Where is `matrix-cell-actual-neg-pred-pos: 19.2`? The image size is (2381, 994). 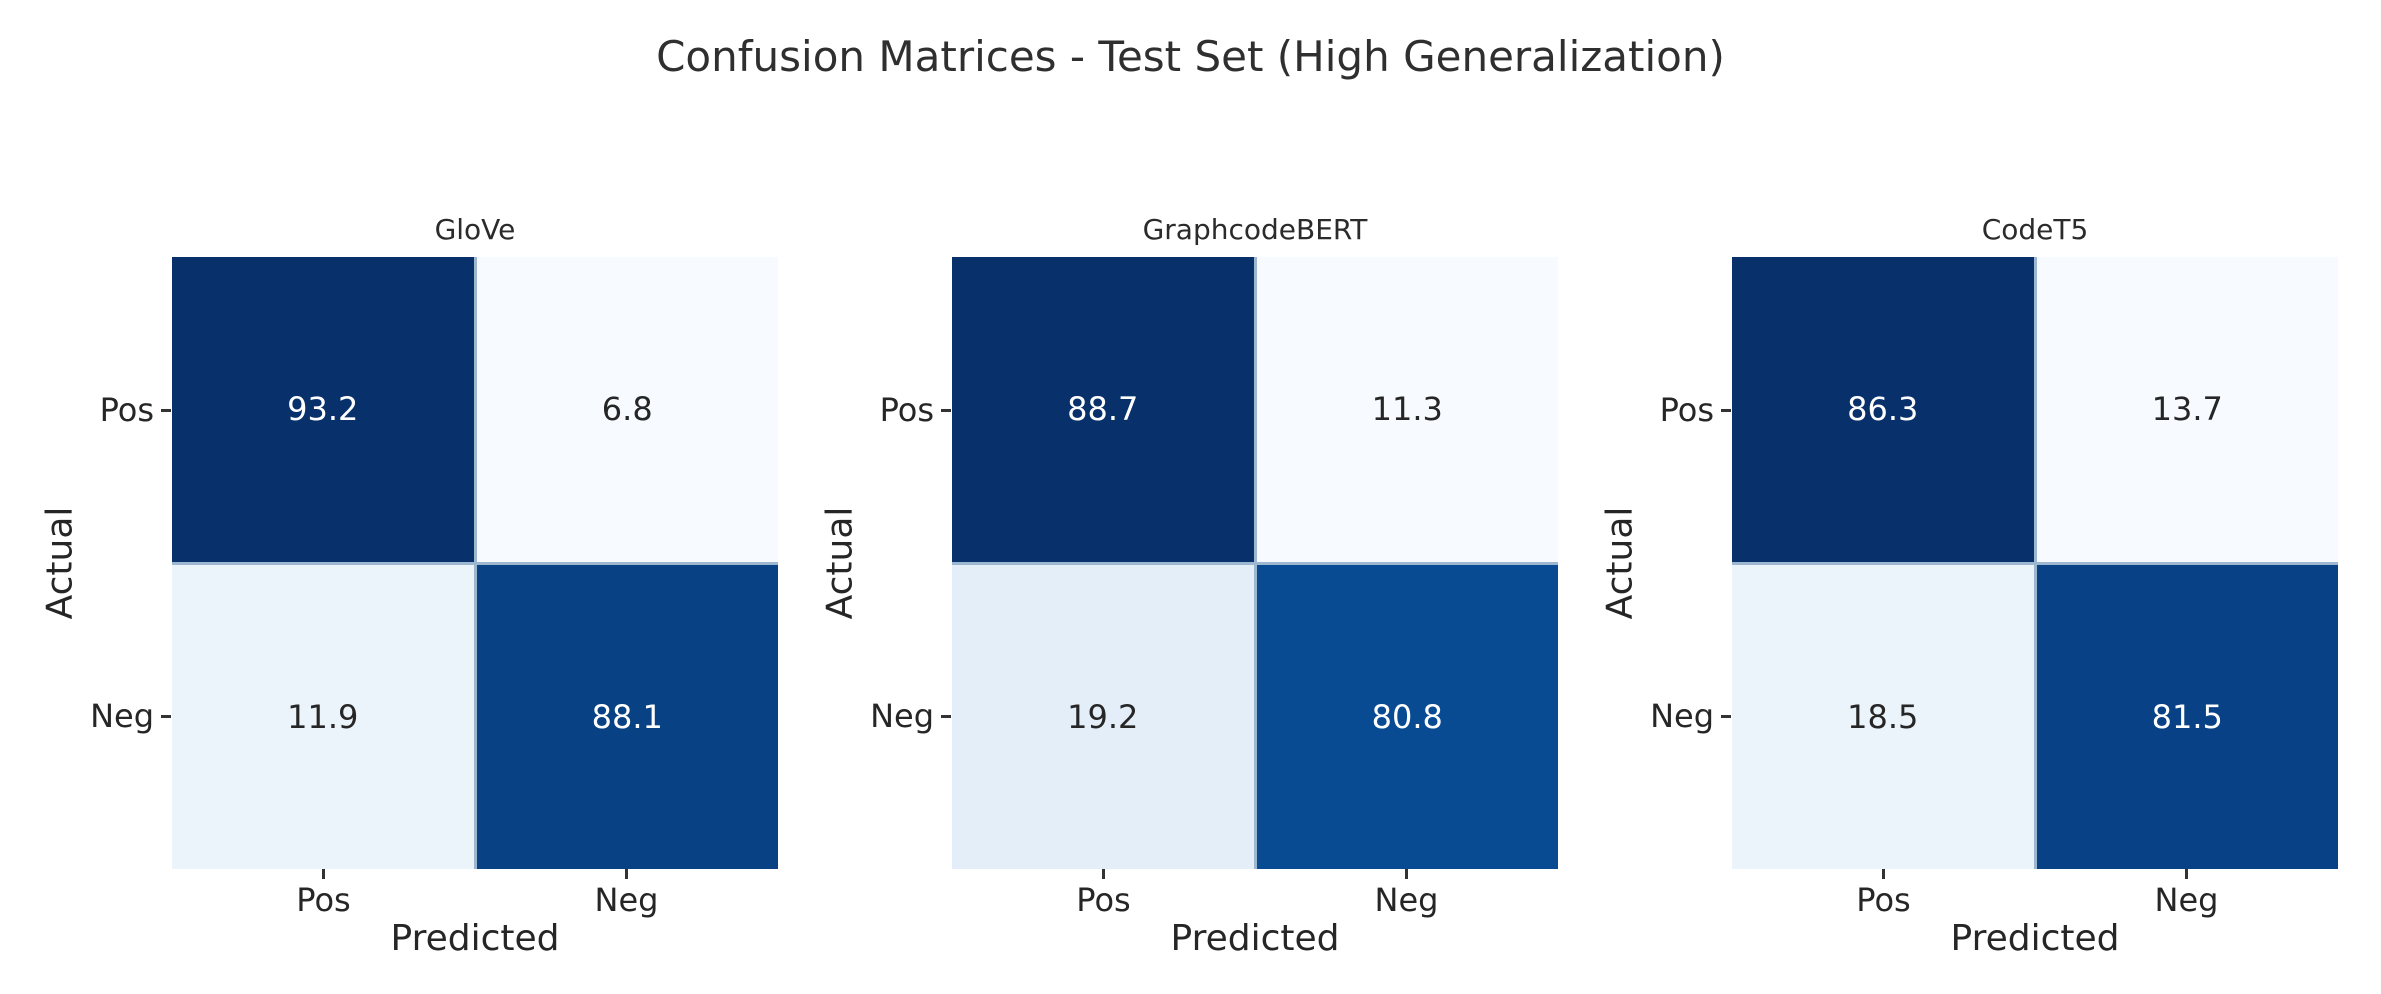
matrix-cell-actual-neg-pred-pos: 19.2 is located at coordinates (1103, 716).